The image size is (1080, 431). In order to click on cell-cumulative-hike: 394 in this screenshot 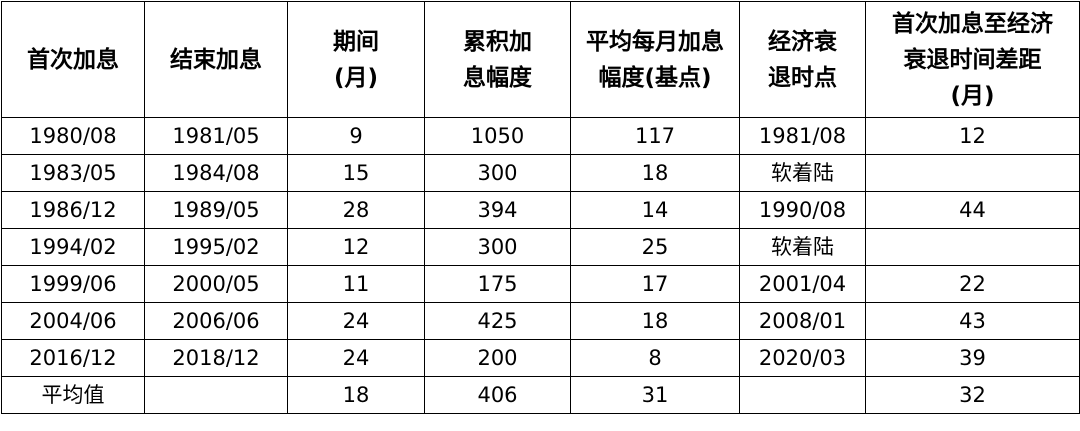, I will do `click(497, 210)`.